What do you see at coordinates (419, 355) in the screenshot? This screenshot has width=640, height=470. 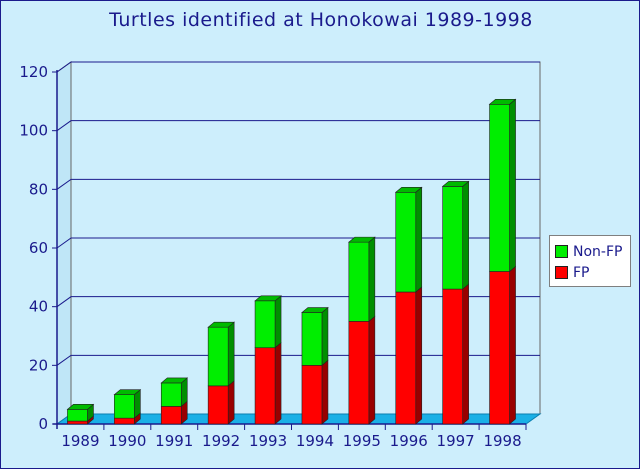 I see `bar-fp-1996-side` at bounding box center [419, 355].